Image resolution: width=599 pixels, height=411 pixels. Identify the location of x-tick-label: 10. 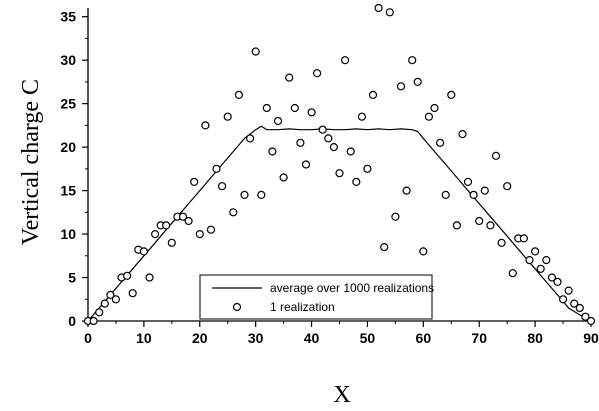
(144, 338).